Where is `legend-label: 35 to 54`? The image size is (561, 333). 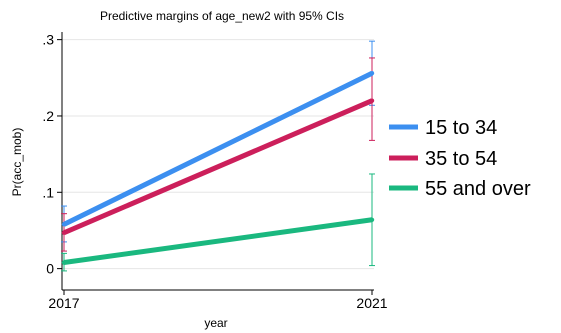
legend-label: 35 to 54 is located at coordinates (461, 159).